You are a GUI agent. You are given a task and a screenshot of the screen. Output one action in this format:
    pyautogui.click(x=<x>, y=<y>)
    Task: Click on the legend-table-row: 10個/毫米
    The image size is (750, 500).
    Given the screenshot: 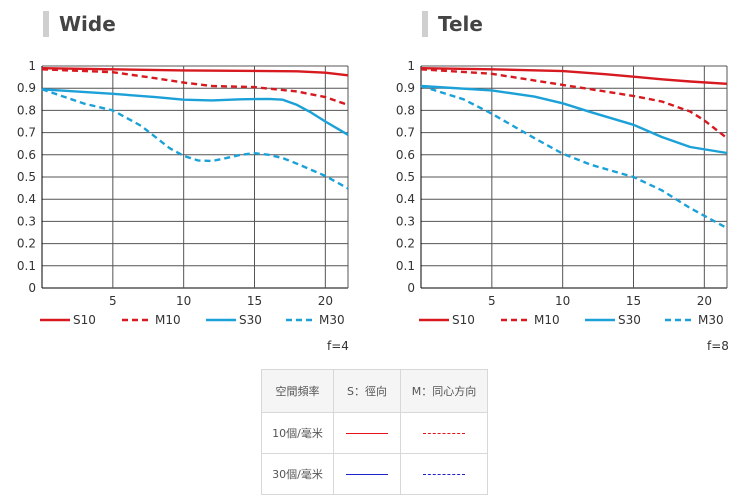 What is the action you would take?
    pyautogui.click(x=374, y=433)
    